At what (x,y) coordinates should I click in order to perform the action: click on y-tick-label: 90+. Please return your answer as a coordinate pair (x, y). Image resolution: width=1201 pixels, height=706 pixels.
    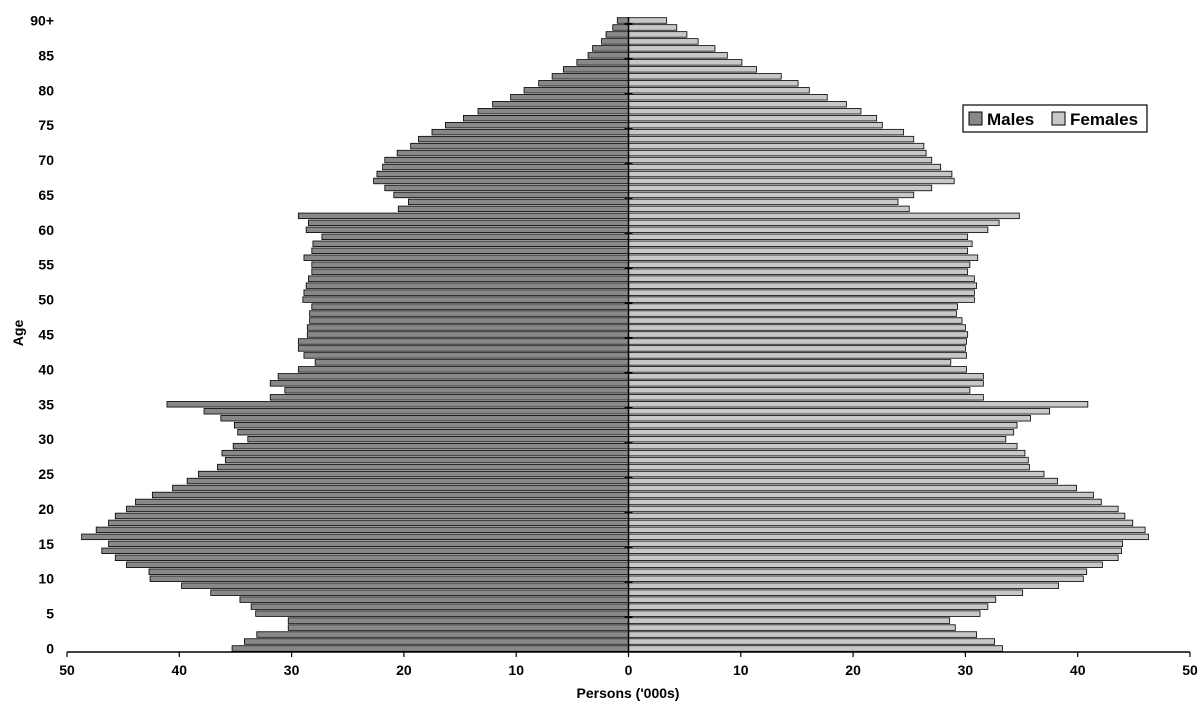
    Looking at the image, I should click on (42, 20).